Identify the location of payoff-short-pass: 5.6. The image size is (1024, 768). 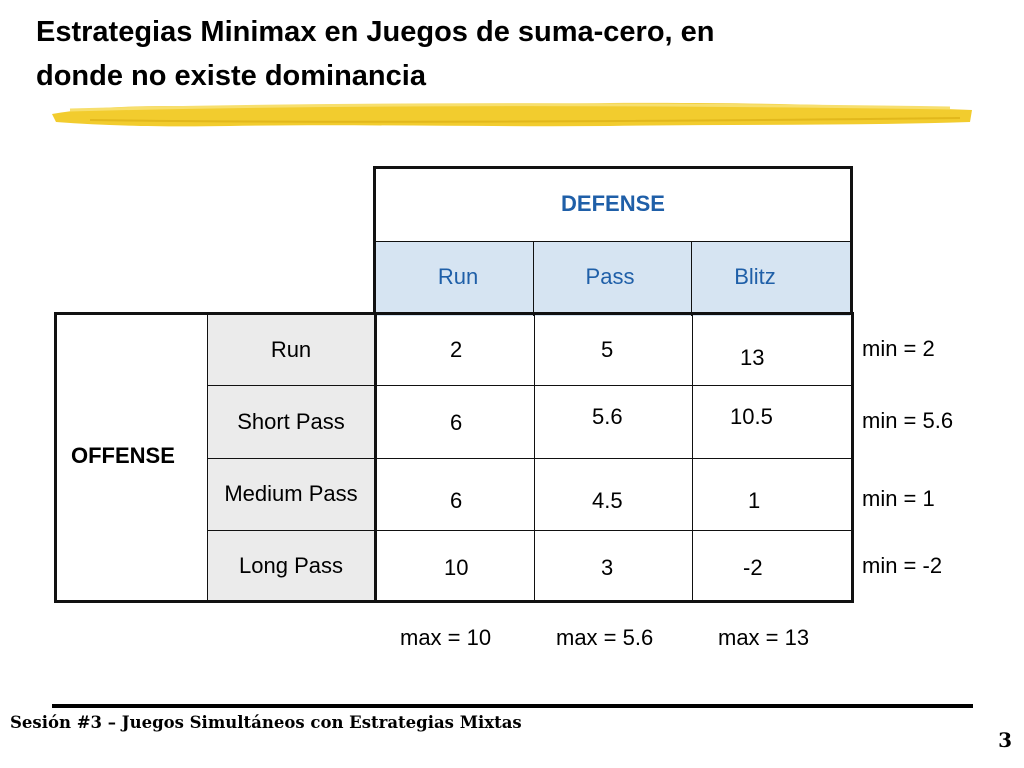
(607, 416).